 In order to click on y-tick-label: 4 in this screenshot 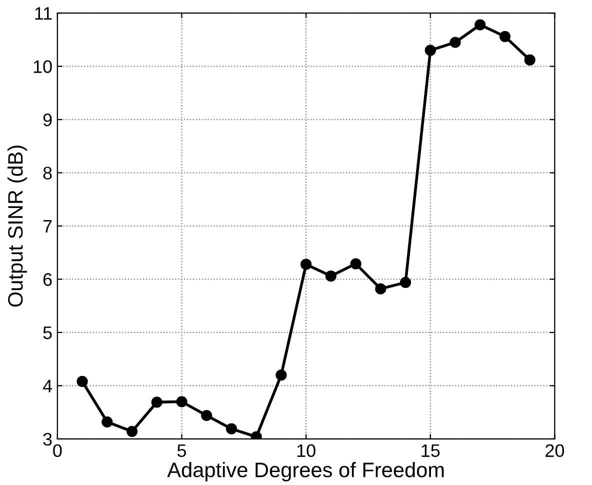, I will do `click(47, 386)`.